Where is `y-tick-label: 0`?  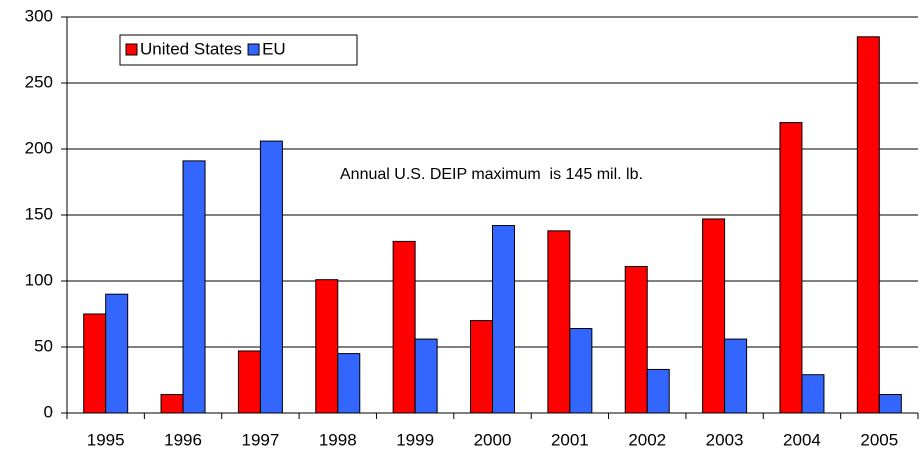
y-tick-label: 0 is located at coordinates (48, 411).